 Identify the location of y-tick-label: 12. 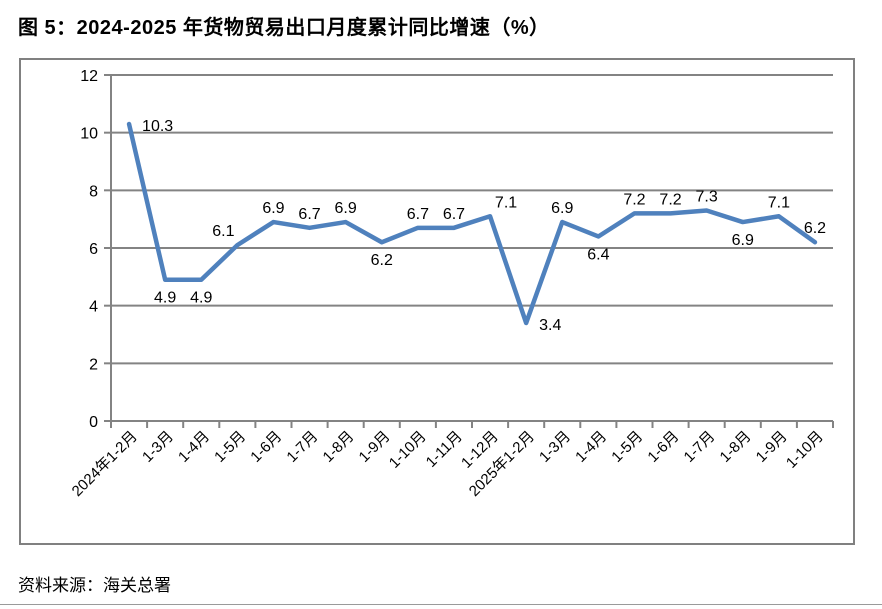
(89, 76).